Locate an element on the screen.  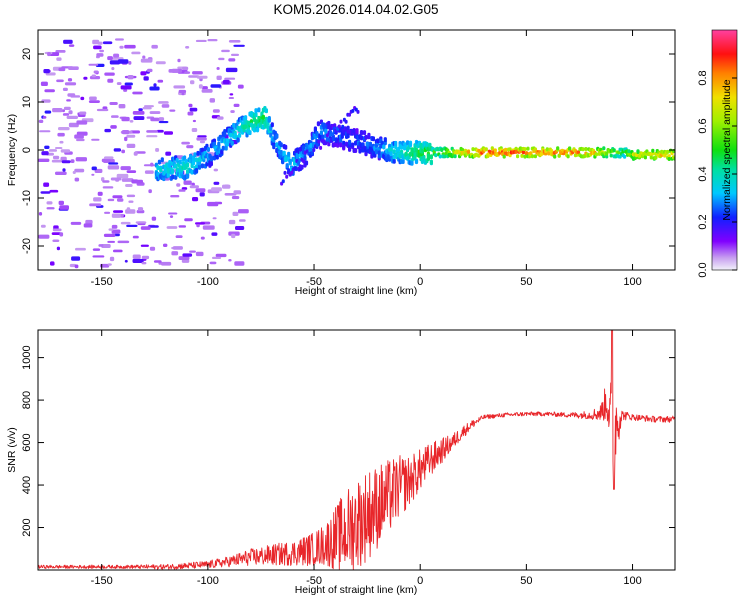
spectrogram-xtick-label: -150 is located at coordinates (102, 282).